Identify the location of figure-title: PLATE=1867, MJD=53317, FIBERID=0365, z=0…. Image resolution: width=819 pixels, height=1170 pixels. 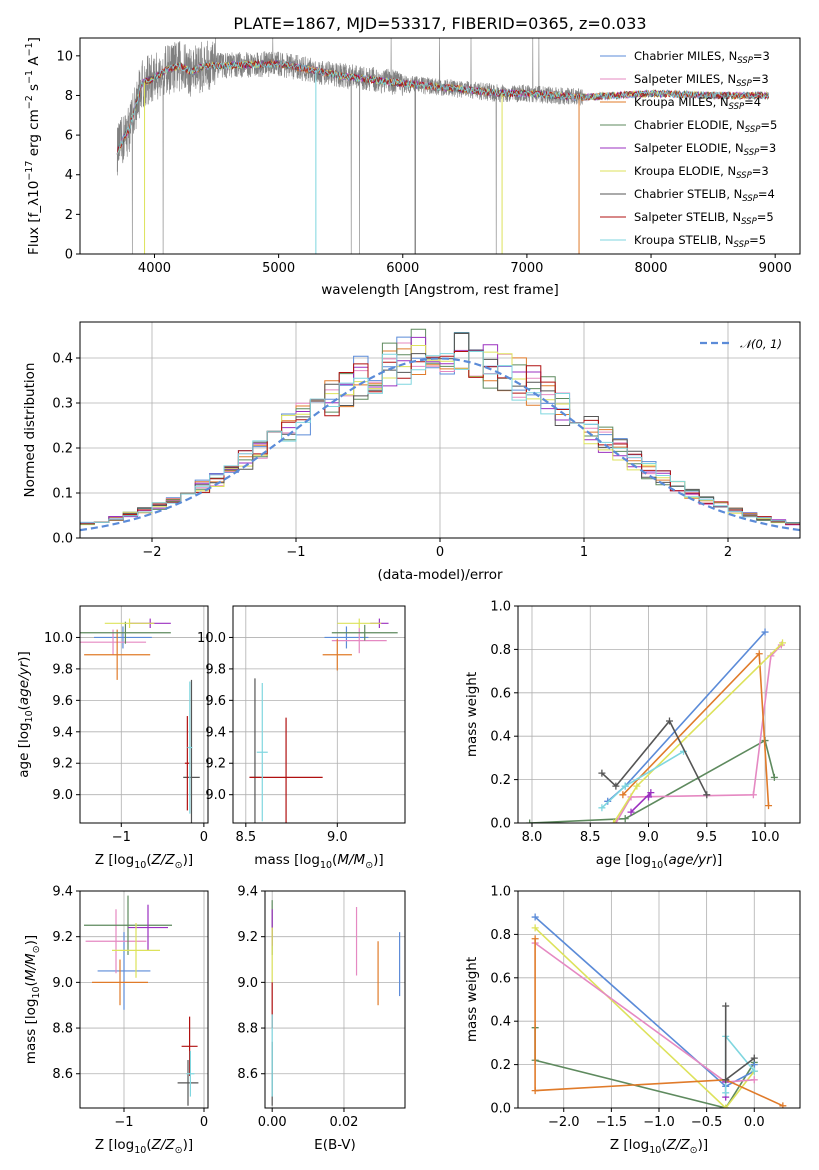
(439, 23).